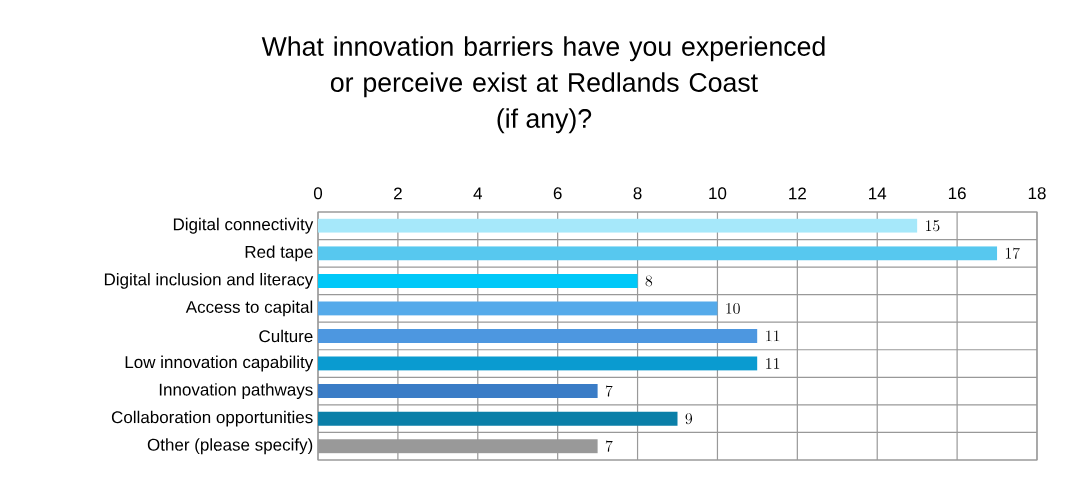 The width and height of the screenshot is (1073, 481). What do you see at coordinates (1037, 193) in the screenshot?
I see `x-tick-label: 18` at bounding box center [1037, 193].